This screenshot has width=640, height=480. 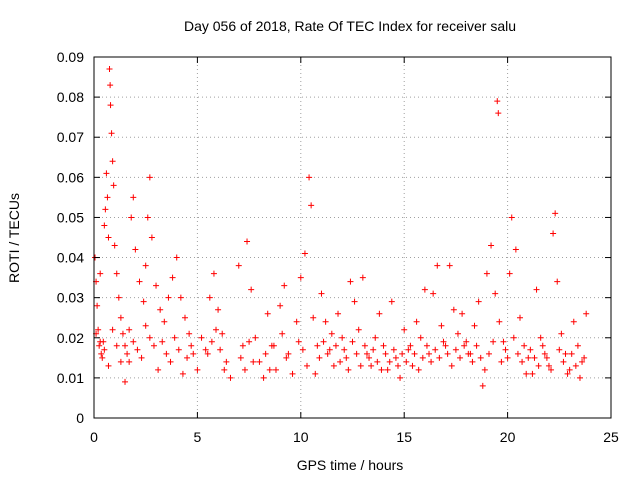 What do you see at coordinates (611, 437) in the screenshot?
I see `x-tick-label: 25` at bounding box center [611, 437].